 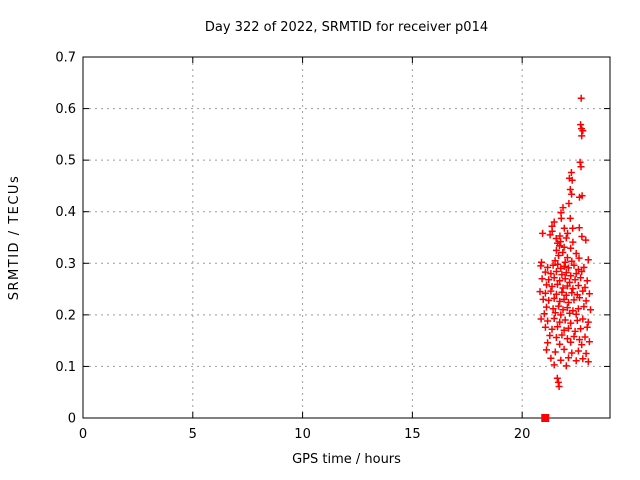 What do you see at coordinates (302, 434) in the screenshot?
I see `x-tick-label: 10` at bounding box center [302, 434].